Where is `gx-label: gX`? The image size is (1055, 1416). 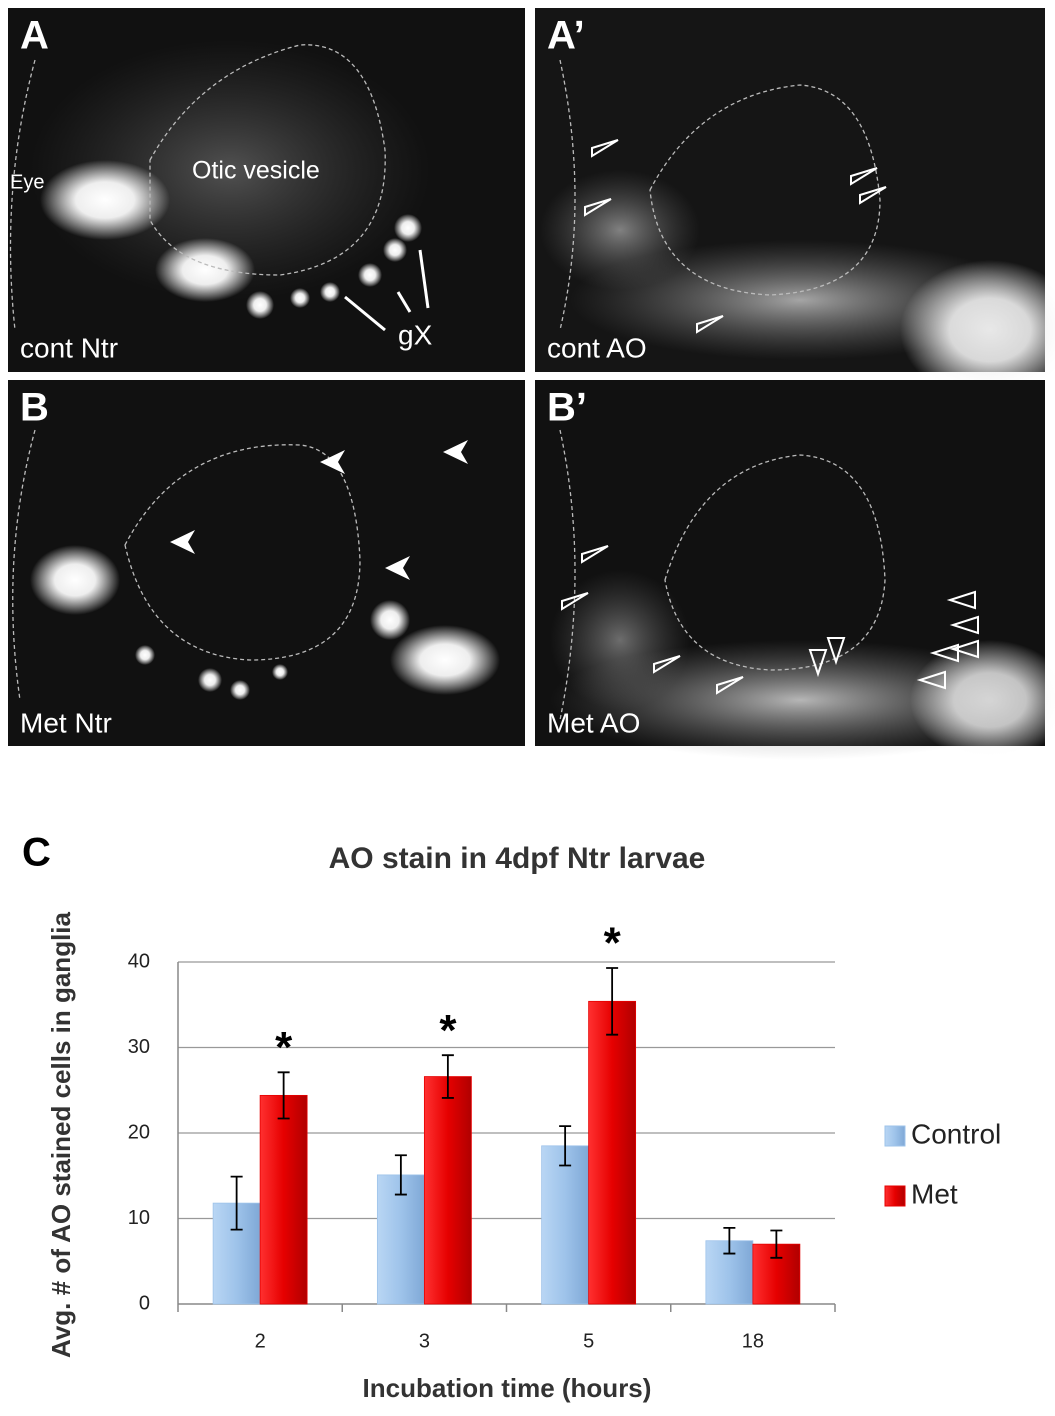 gx-label: gX is located at coordinates (415, 334).